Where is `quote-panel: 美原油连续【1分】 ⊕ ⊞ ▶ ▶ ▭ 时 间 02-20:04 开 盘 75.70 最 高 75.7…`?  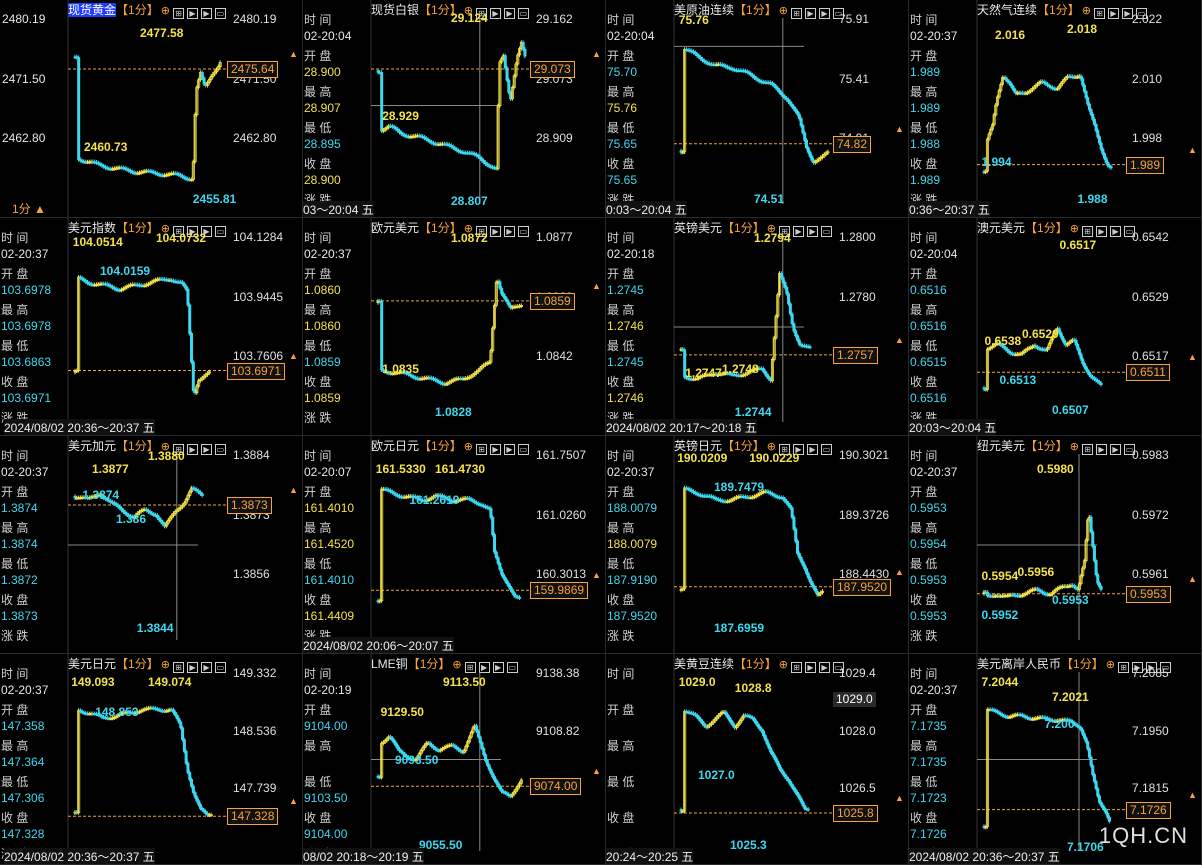
quote-panel: 美原油连续【1分】 ⊕ ⊞ ▶ ▶ ▭ 时 间 02-20:04 开 盘 75.70 最 高 75.7… is located at coordinates (757, 109).